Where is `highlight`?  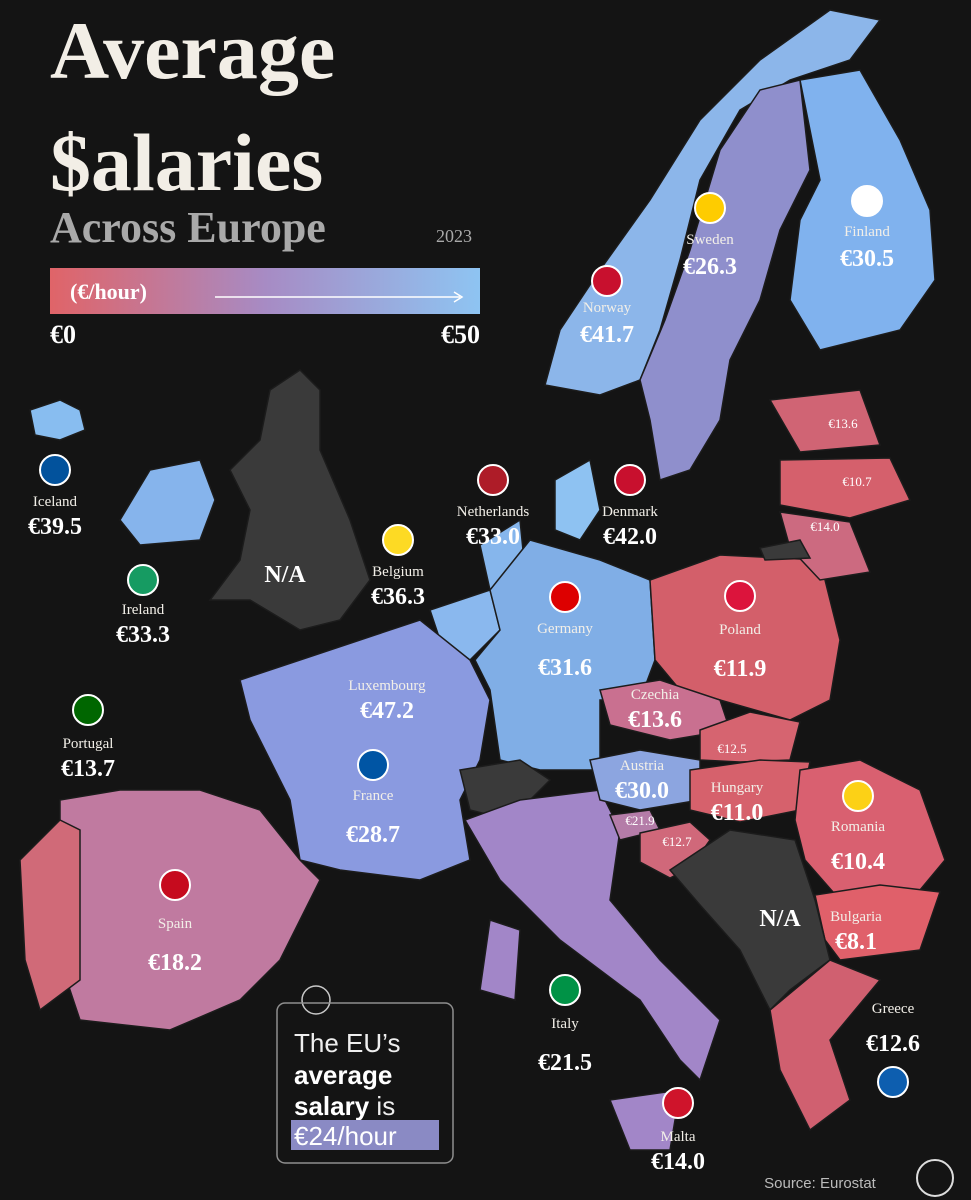
highlight is located at coordinates (365, 1135).